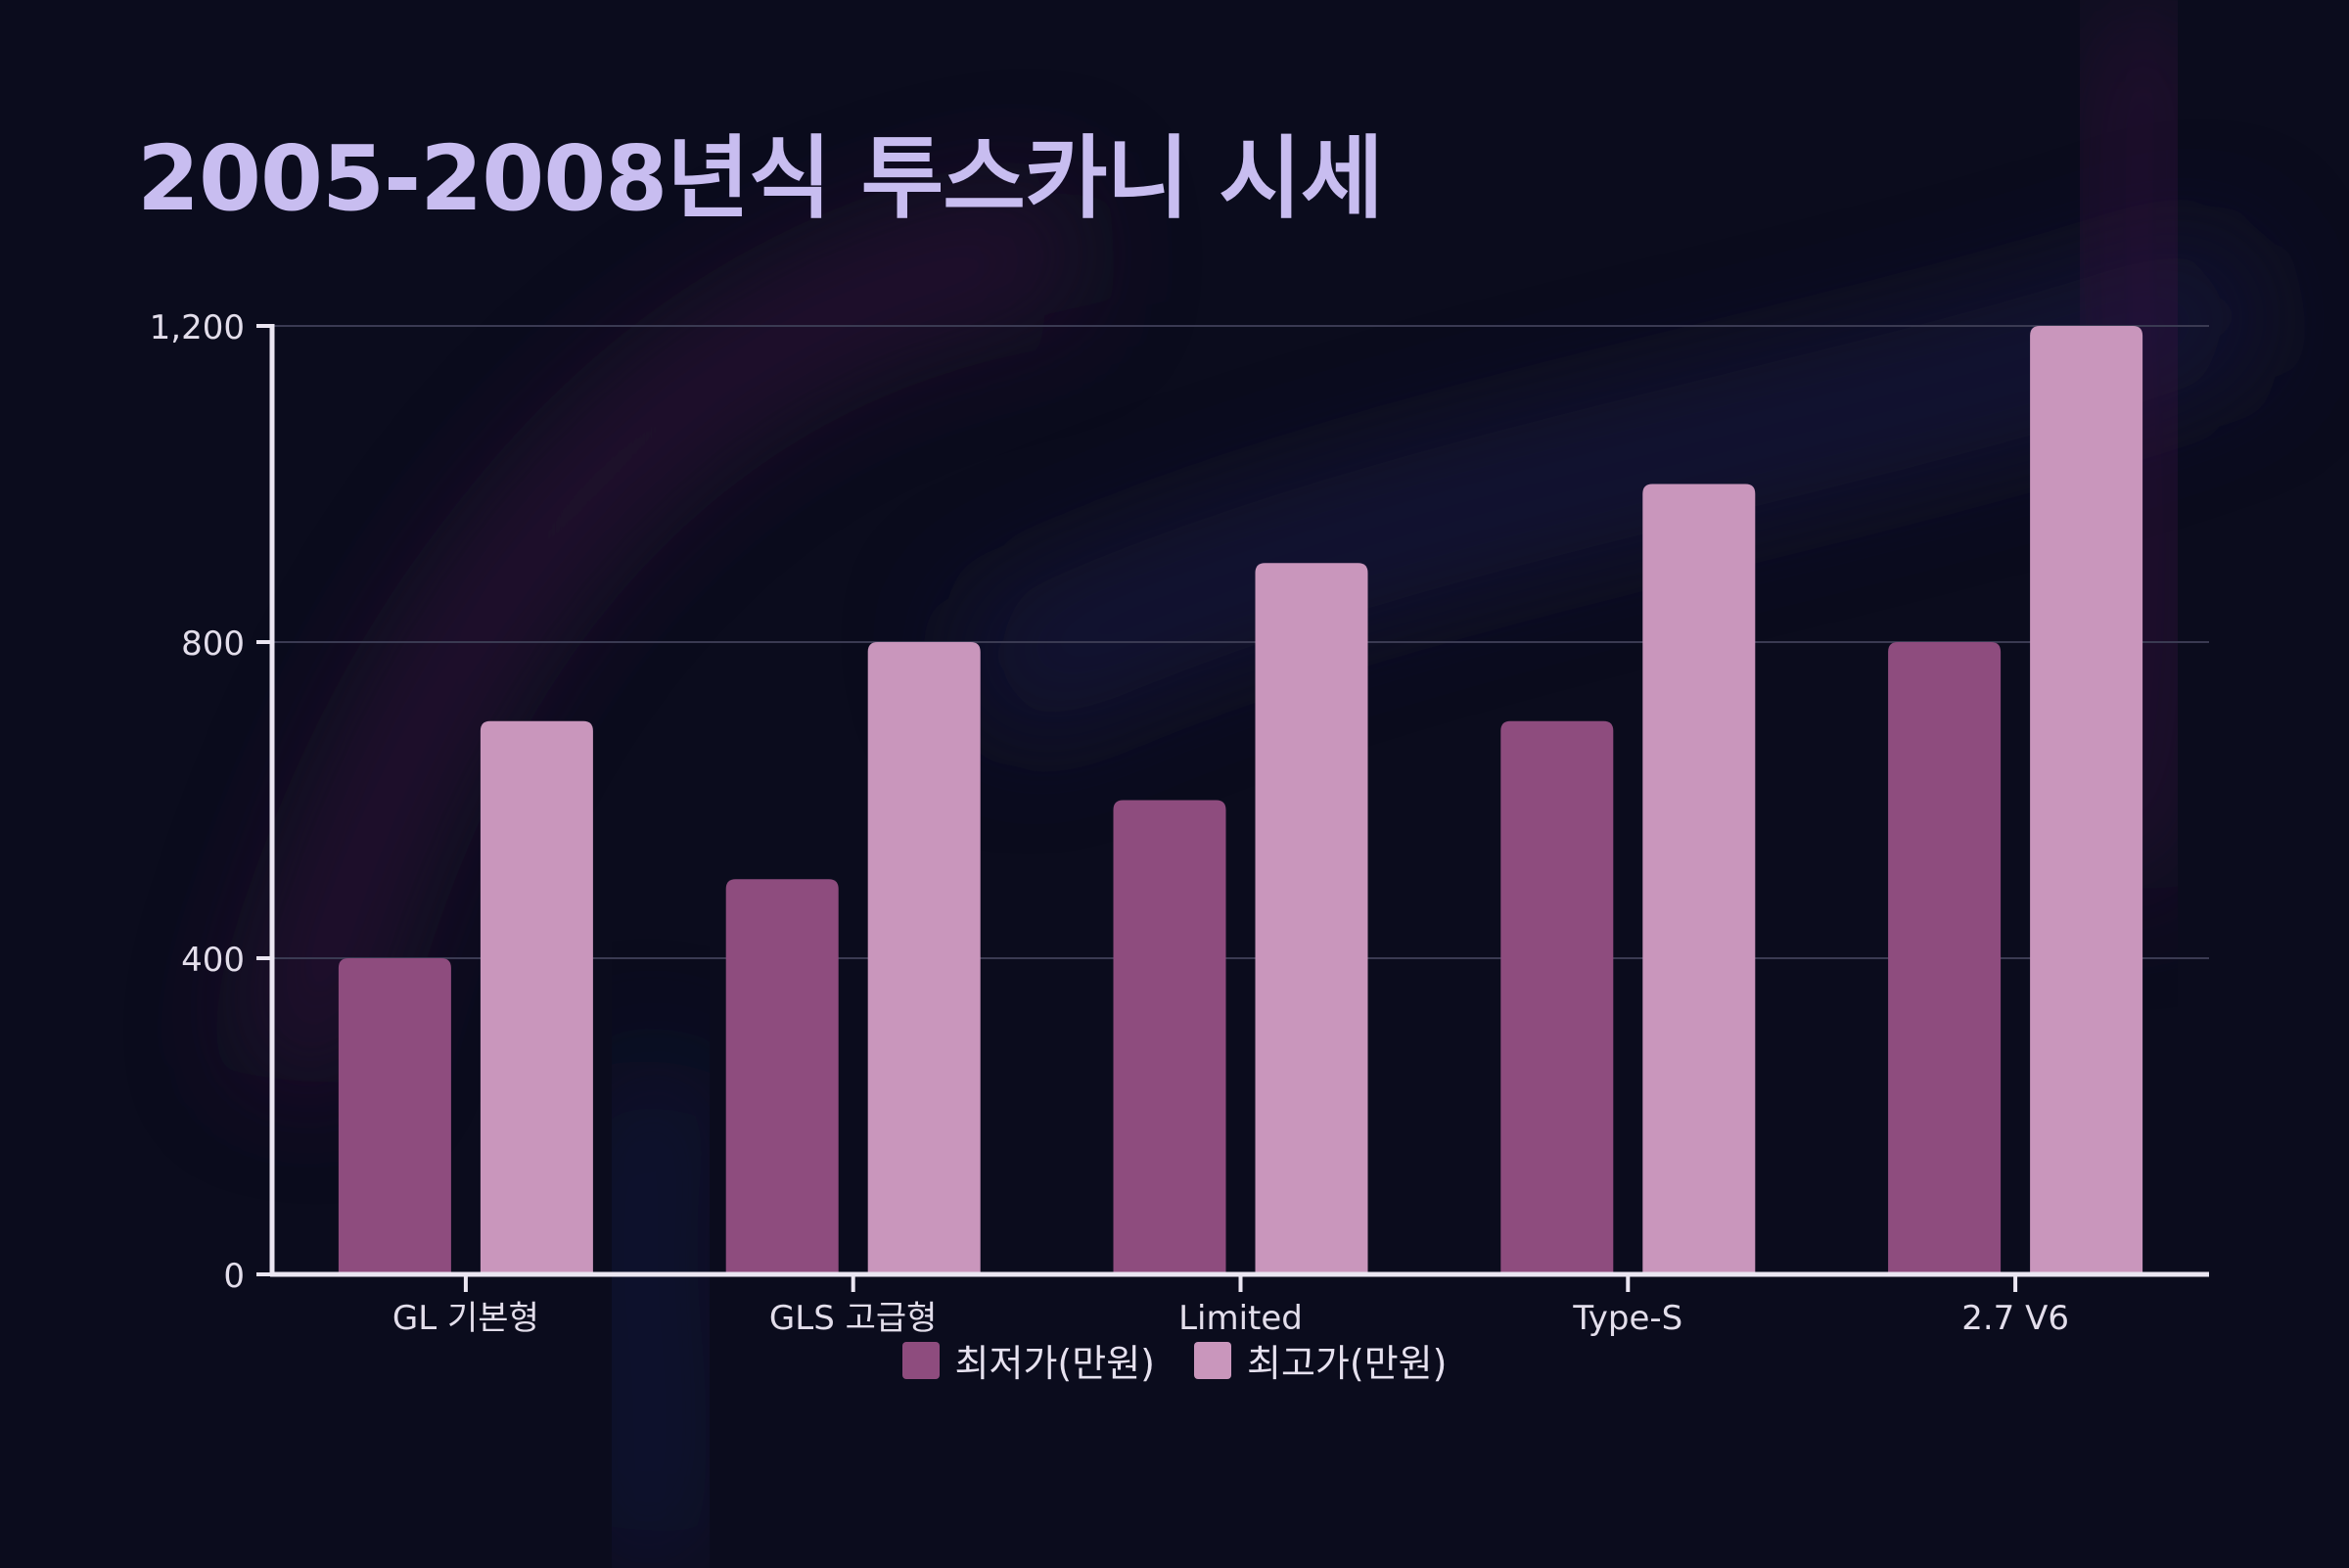 The image size is (2349, 1568). I want to click on x-tick-label: GLS 고급형, so click(853, 1318).